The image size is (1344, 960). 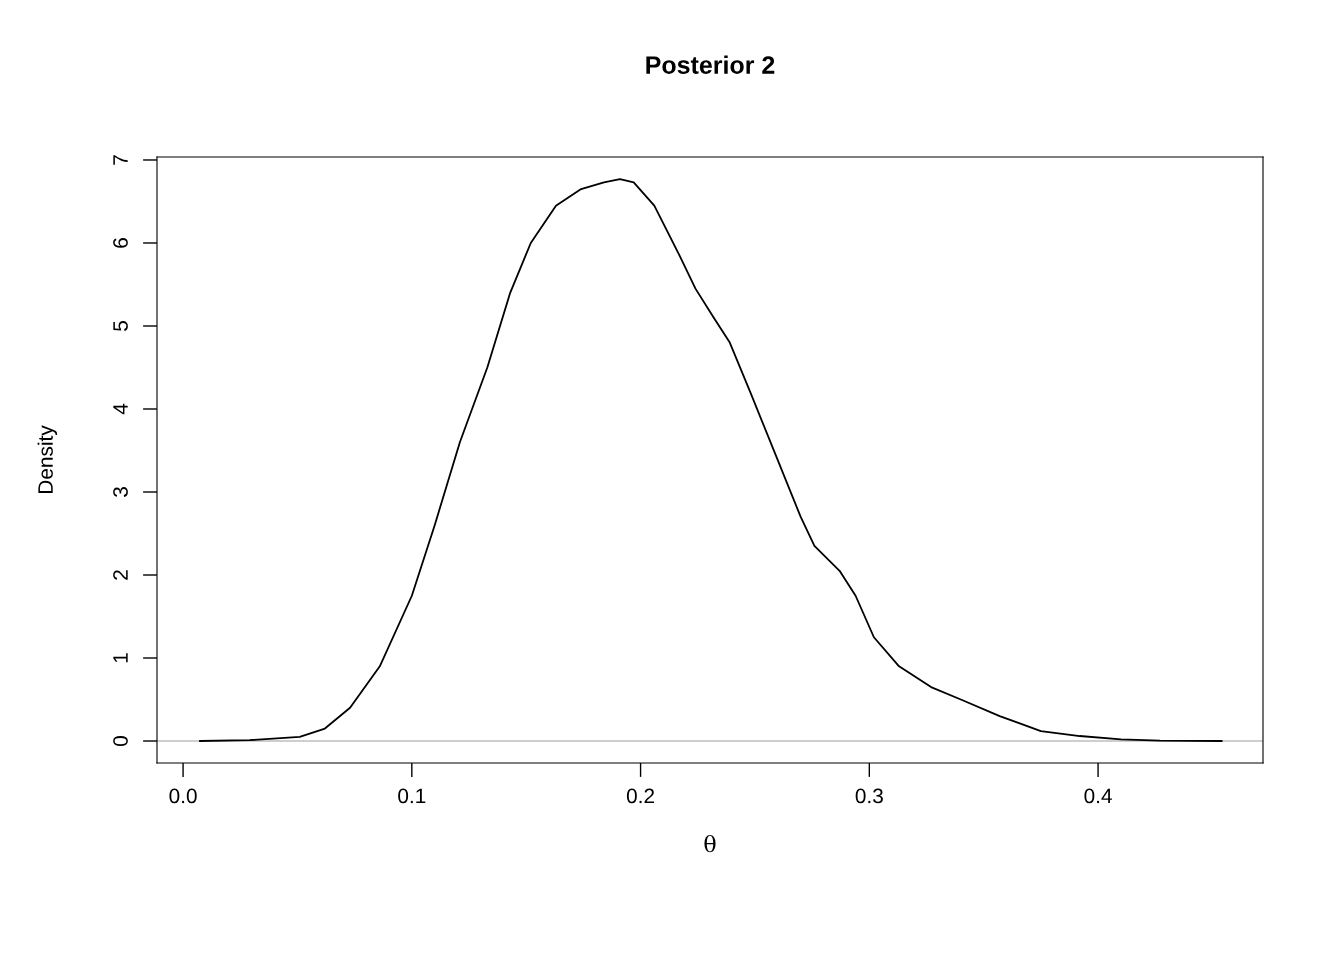 What do you see at coordinates (1098, 796) in the screenshot?
I see `x-tick-label: 0.4` at bounding box center [1098, 796].